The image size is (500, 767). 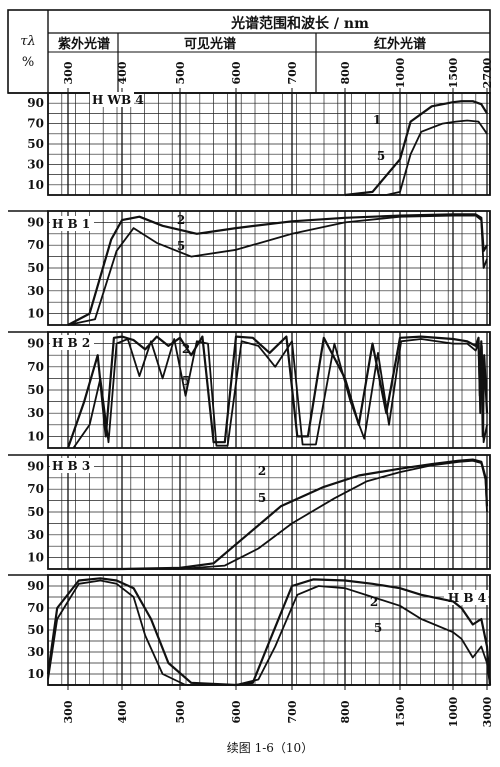 I want to click on panel-title: H B 1, so click(x=71, y=224).